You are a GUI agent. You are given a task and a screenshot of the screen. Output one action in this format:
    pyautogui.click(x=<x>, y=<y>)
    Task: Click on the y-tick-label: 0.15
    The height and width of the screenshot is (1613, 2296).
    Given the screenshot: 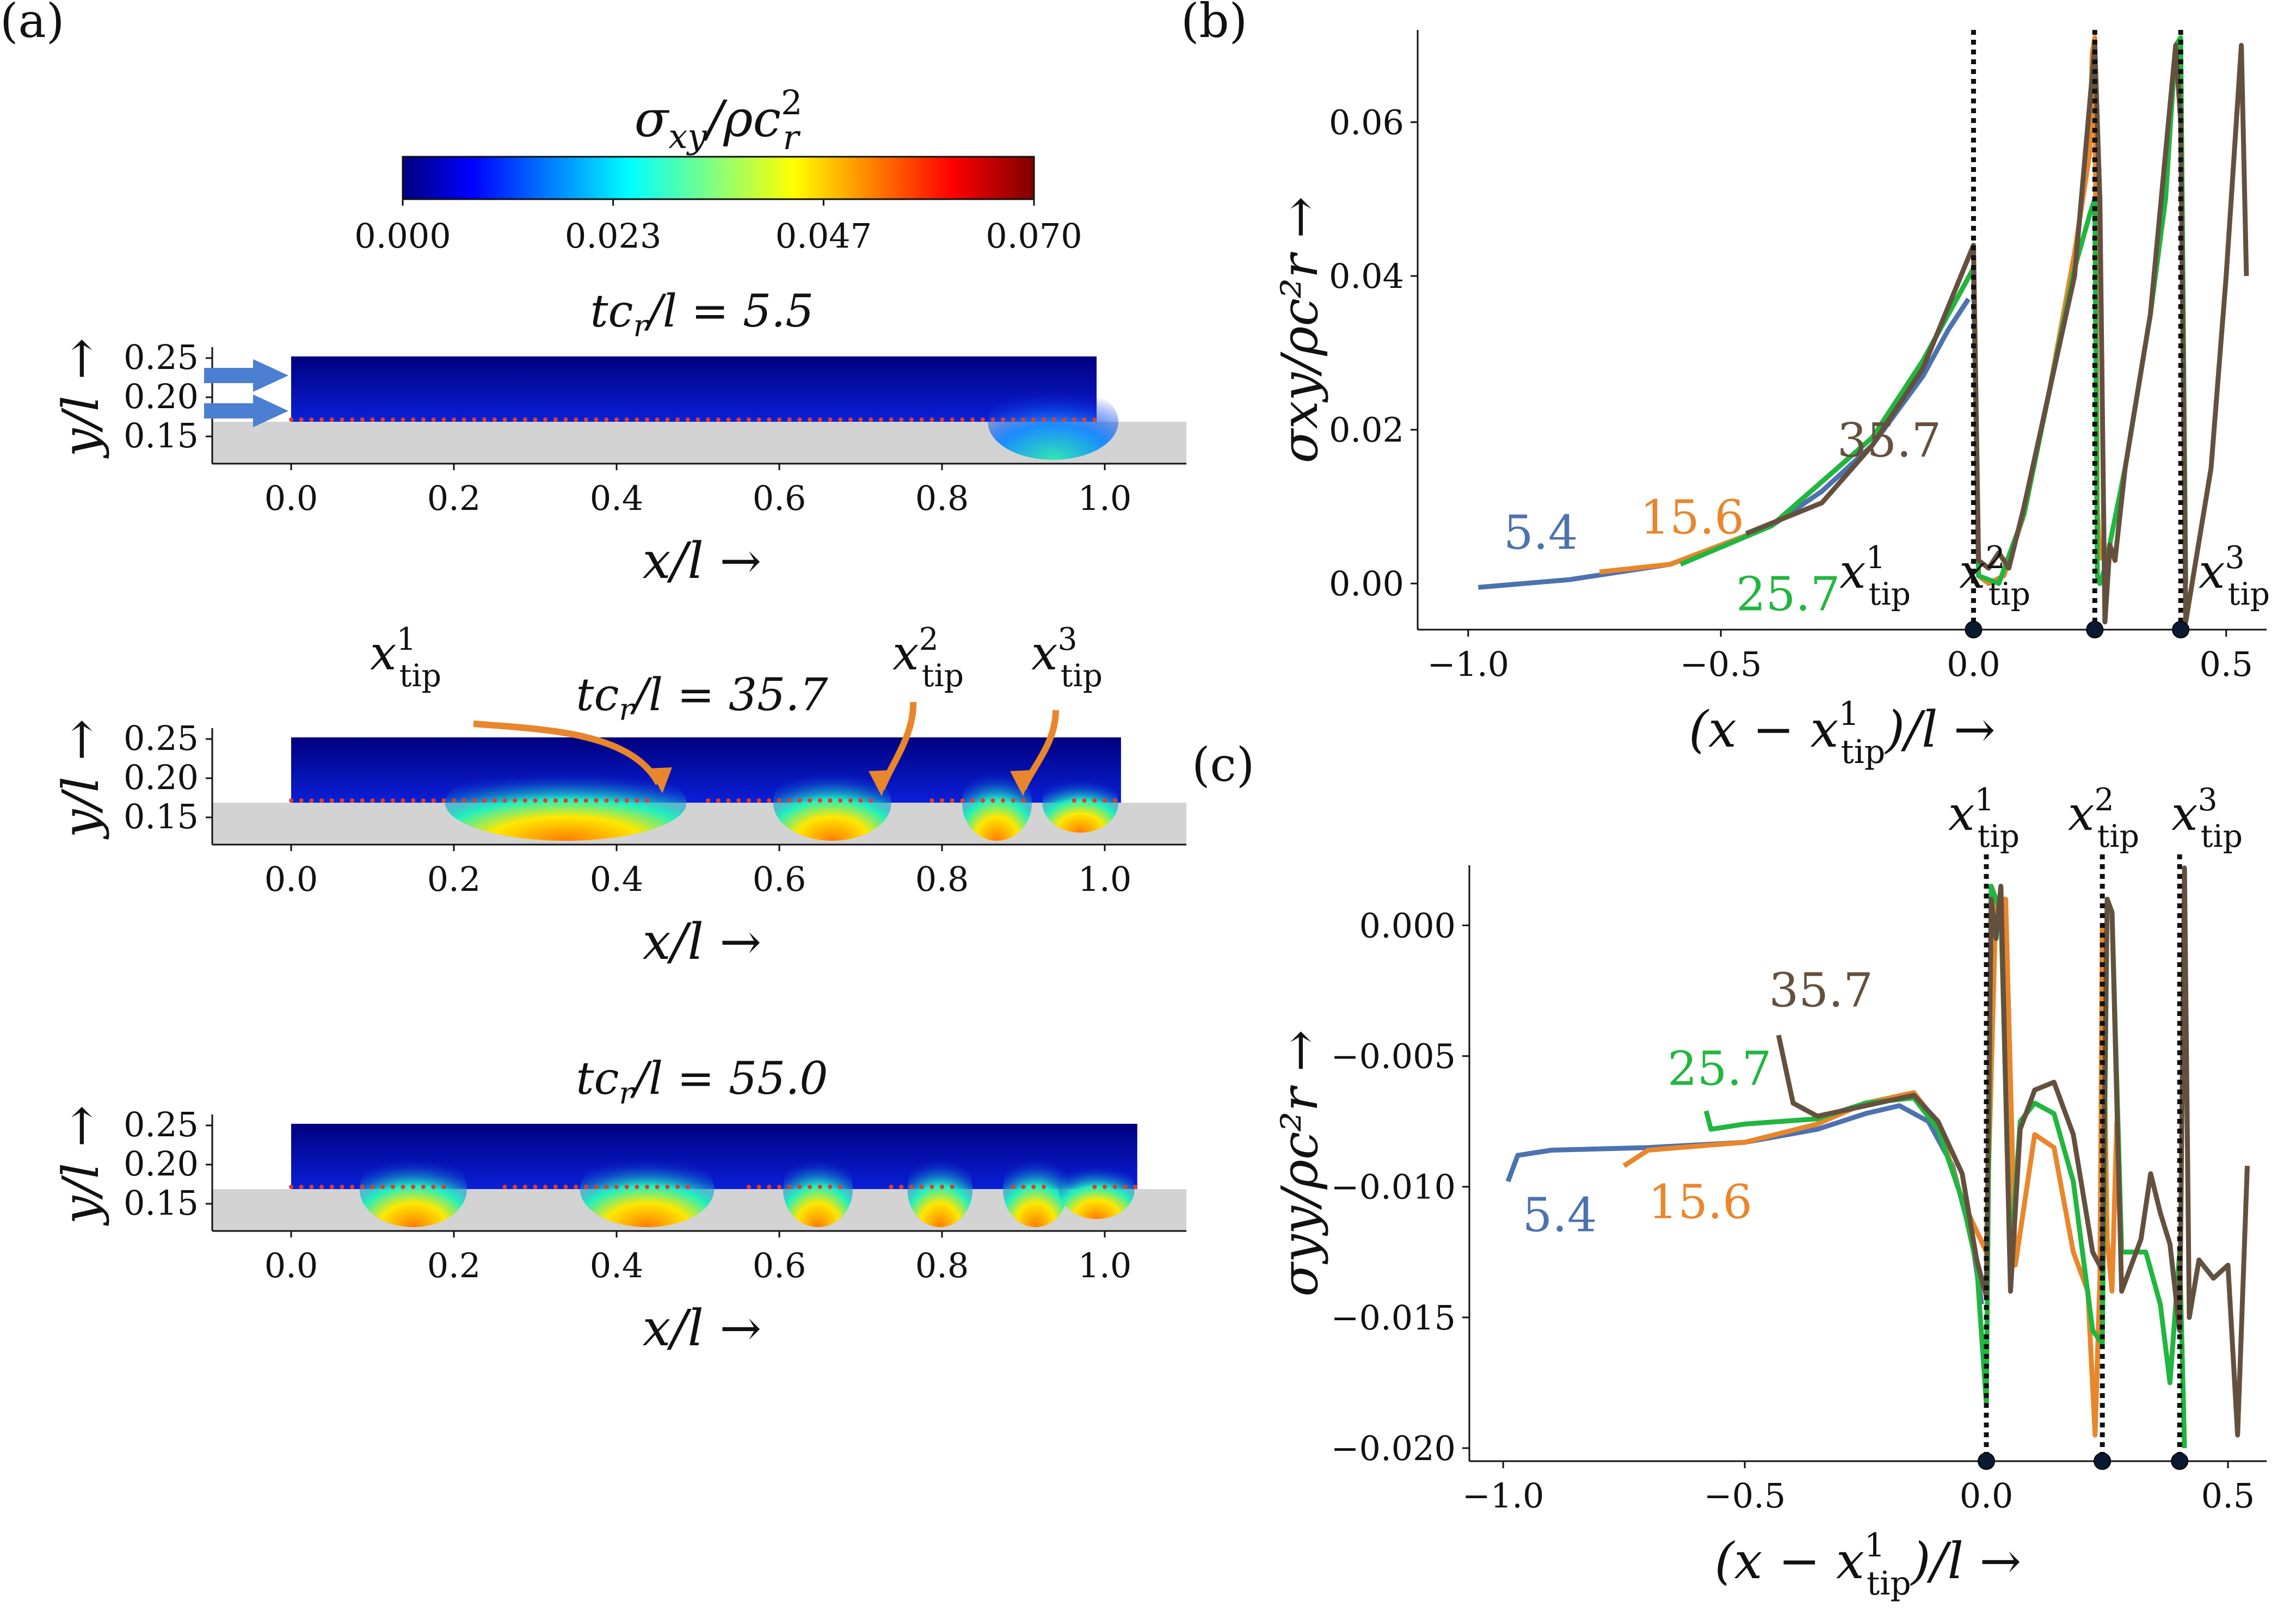 What is the action you would take?
    pyautogui.click(x=161, y=1203)
    